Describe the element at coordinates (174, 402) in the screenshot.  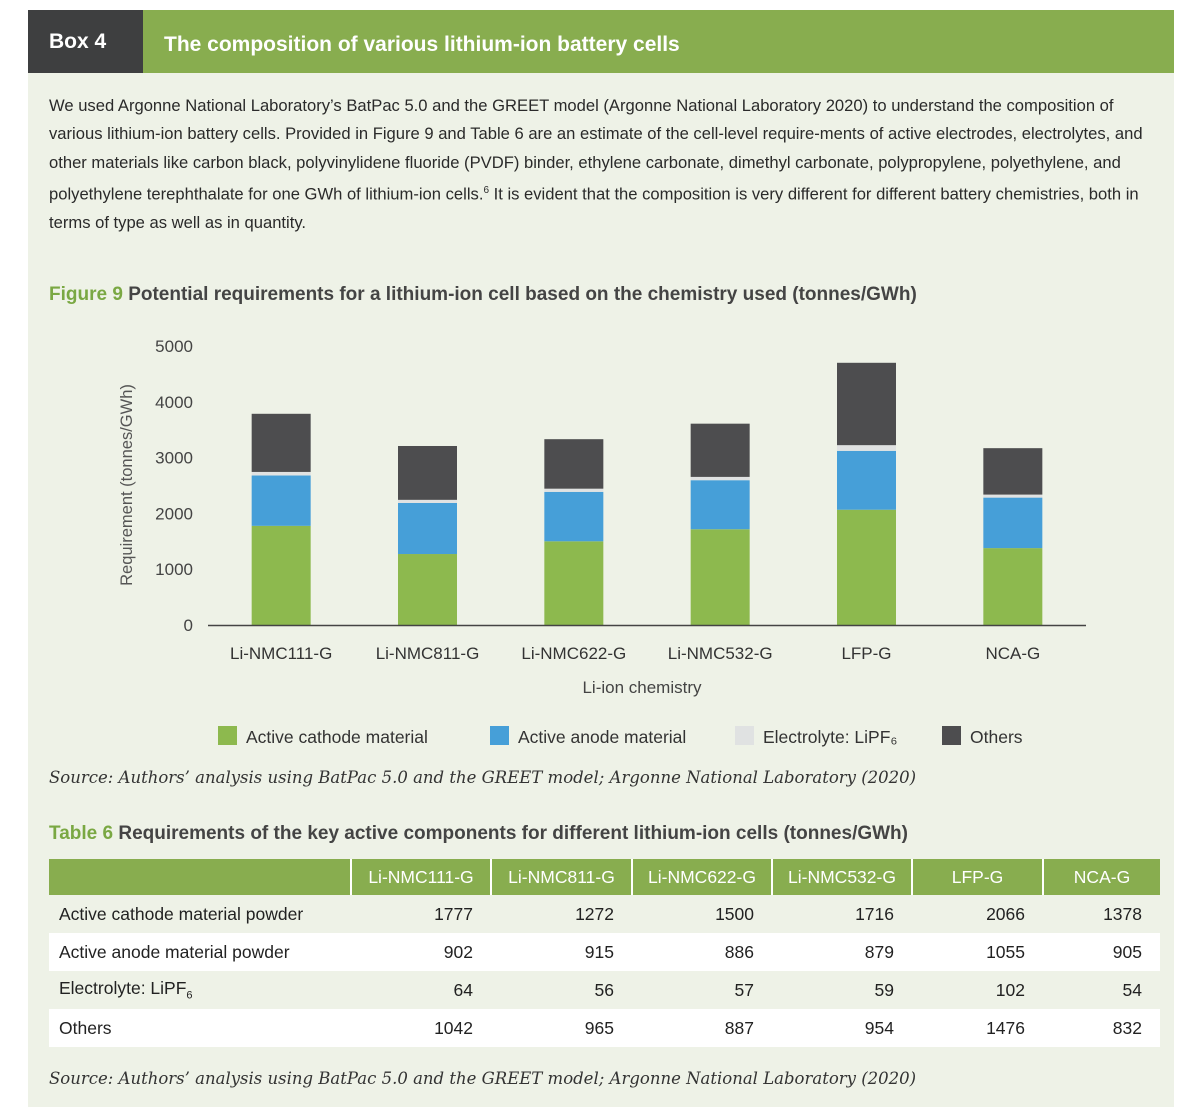
I see `y-tick-label: 4000` at that location.